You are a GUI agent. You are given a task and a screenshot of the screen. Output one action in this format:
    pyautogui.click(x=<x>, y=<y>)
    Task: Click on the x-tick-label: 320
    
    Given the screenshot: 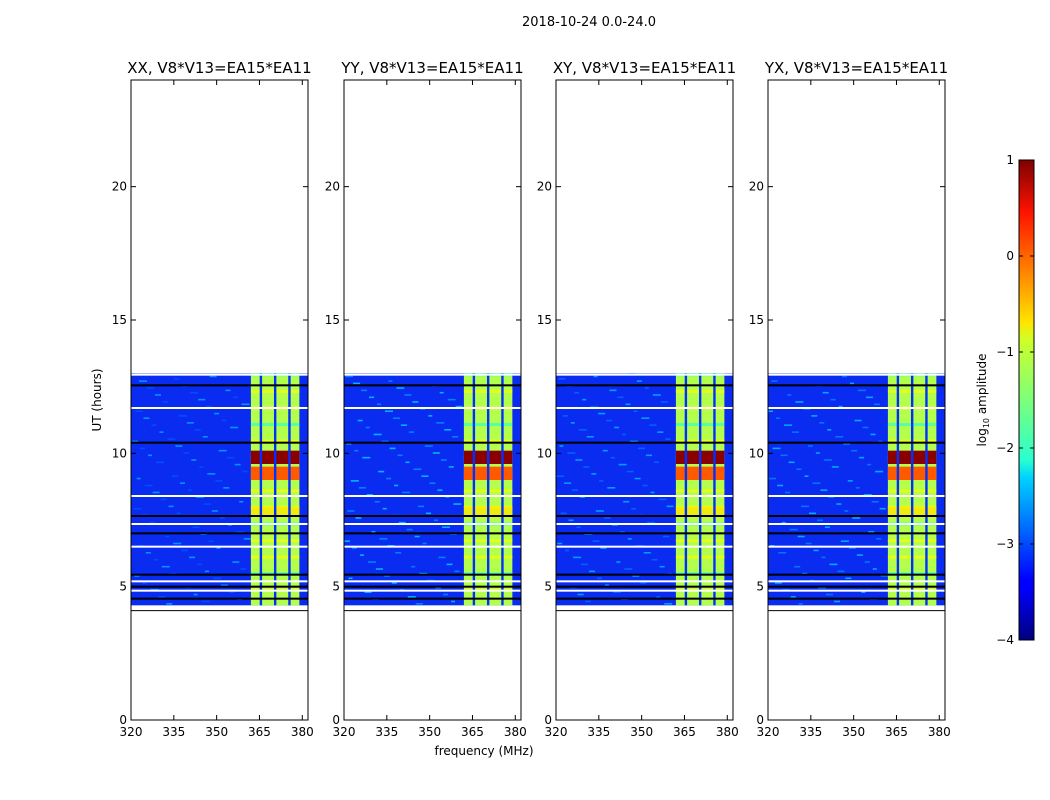 What is the action you would take?
    pyautogui.click(x=344, y=732)
    